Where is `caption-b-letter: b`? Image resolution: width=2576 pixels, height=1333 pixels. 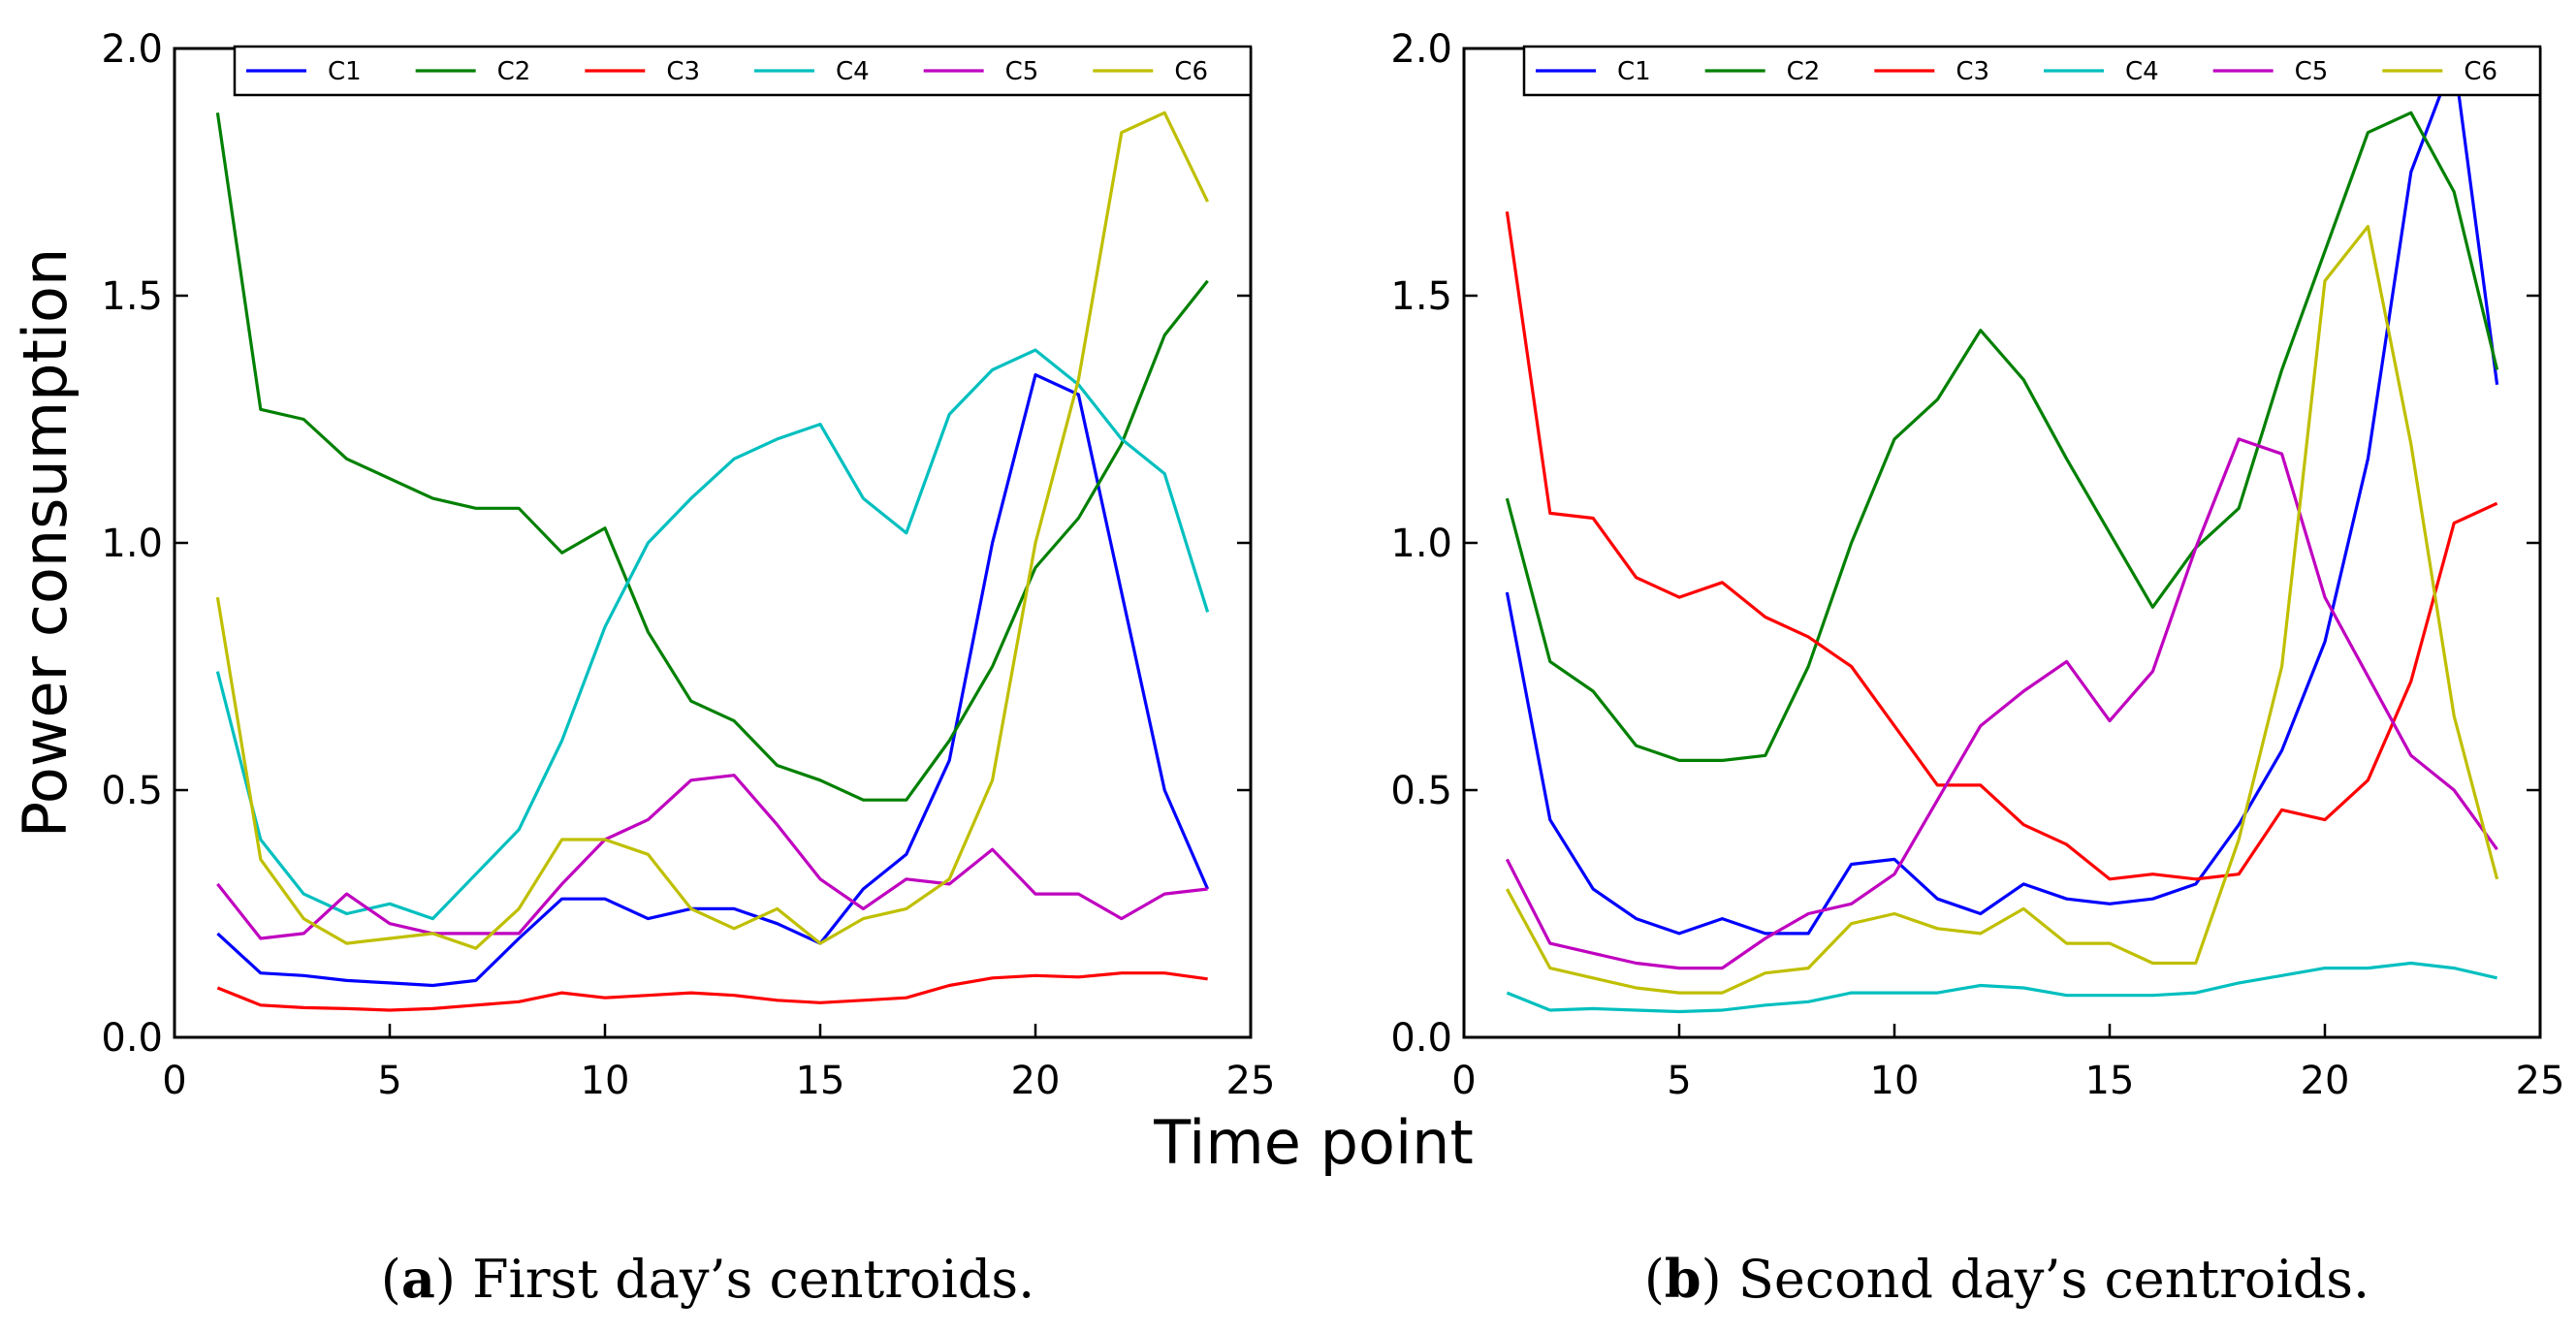
caption-b-letter: b is located at coordinates (1683, 1279).